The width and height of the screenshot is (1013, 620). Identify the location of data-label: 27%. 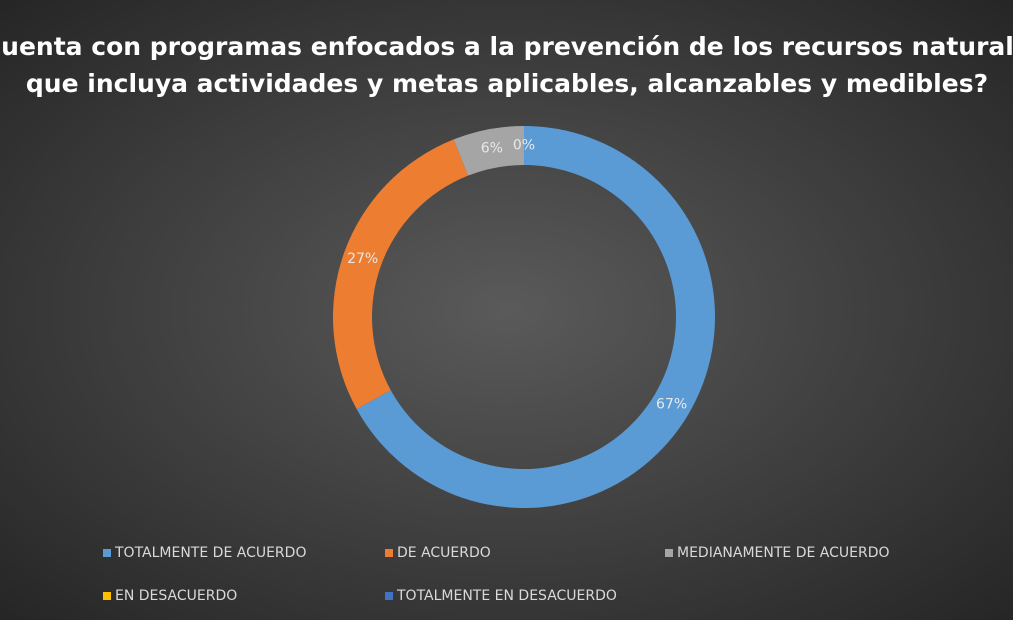
(362, 259).